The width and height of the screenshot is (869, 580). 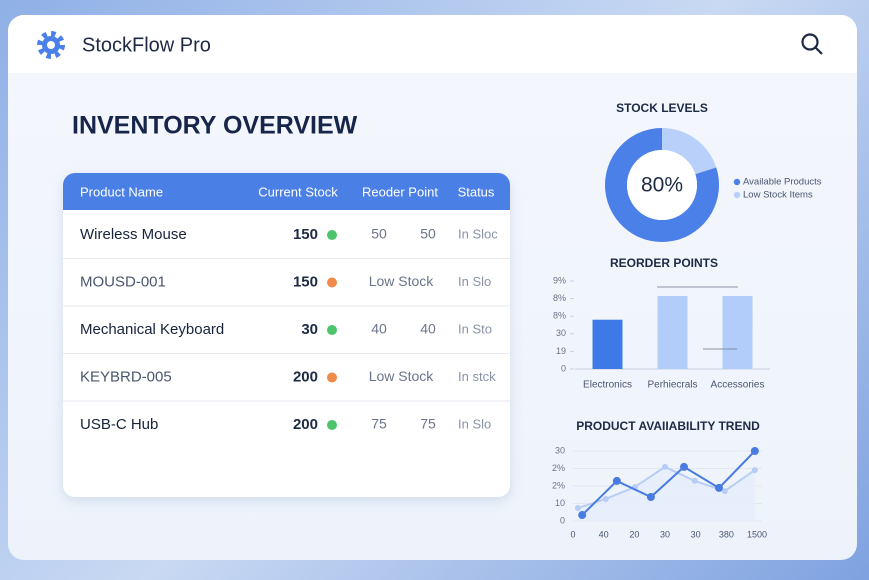 I want to click on x-tick-label: 380, so click(x=726, y=534).